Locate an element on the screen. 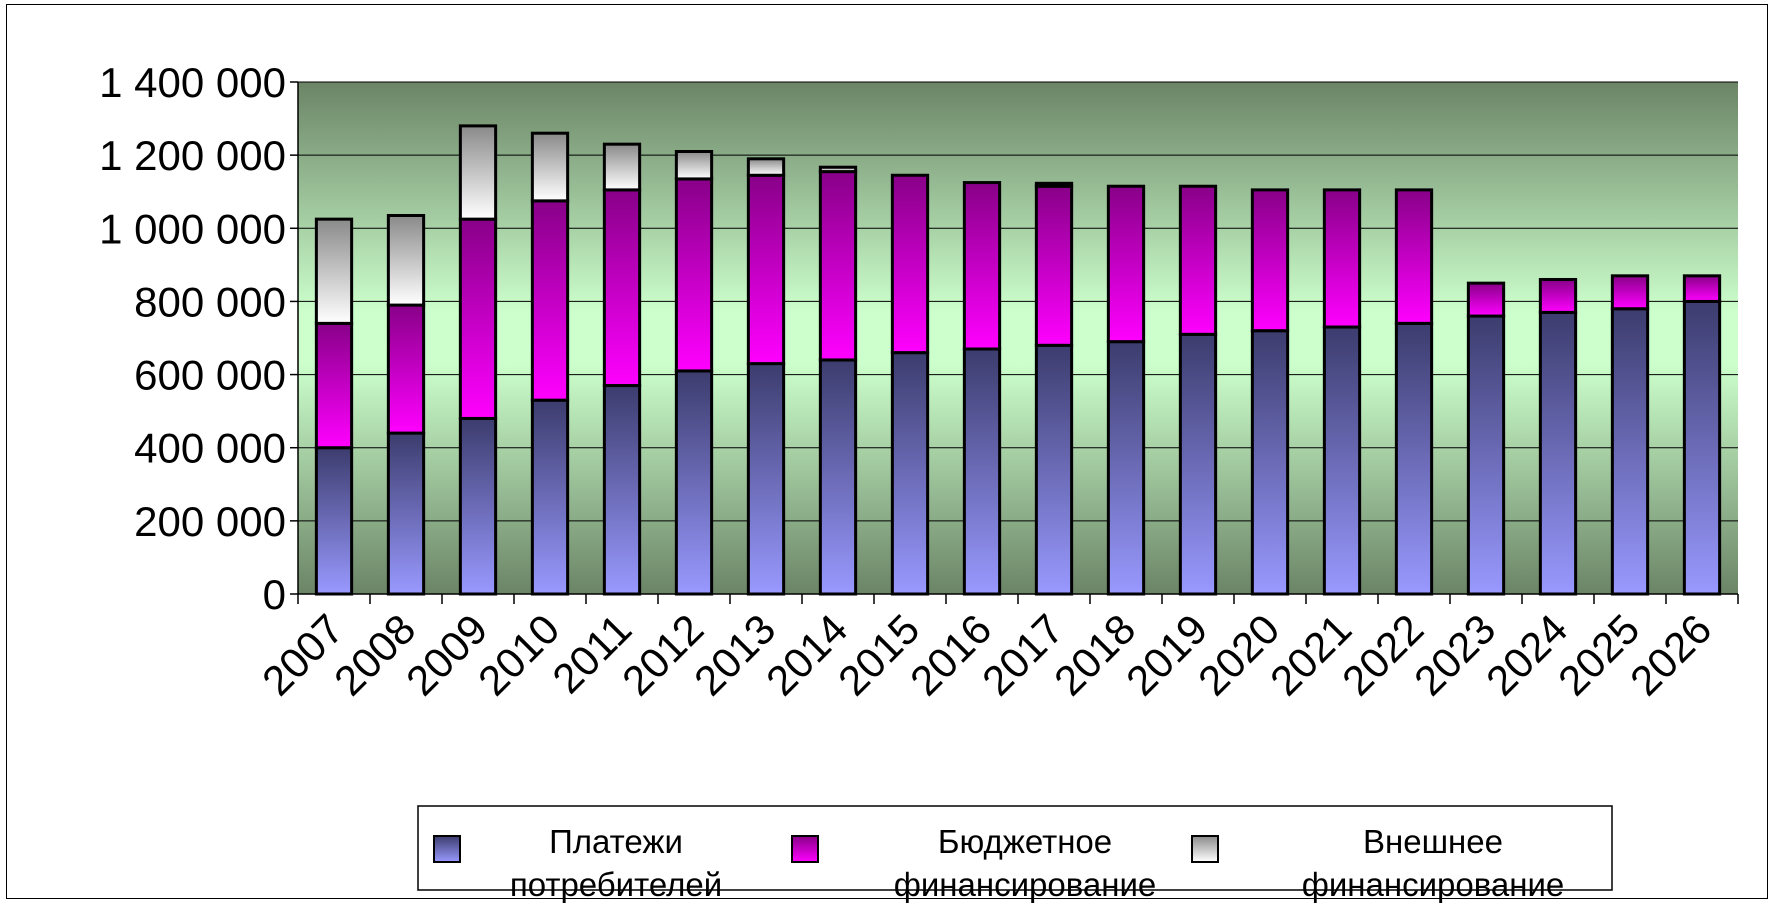 This screenshot has width=1776, height=905. y-tick-label: 200 000 is located at coordinates (210, 521).